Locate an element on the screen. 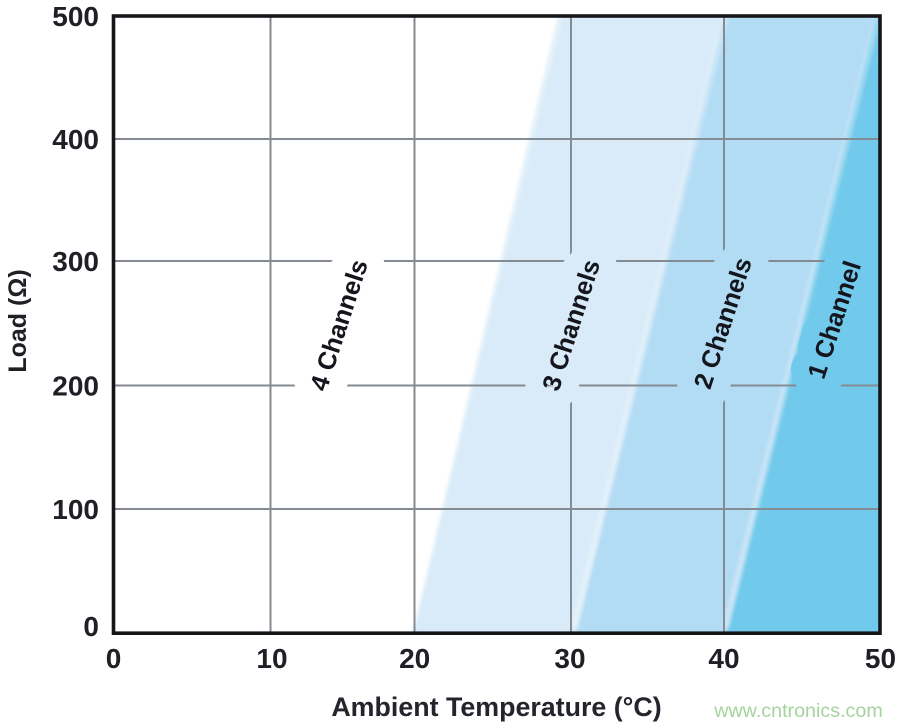  svg-text: 400 is located at coordinates (75, 139).